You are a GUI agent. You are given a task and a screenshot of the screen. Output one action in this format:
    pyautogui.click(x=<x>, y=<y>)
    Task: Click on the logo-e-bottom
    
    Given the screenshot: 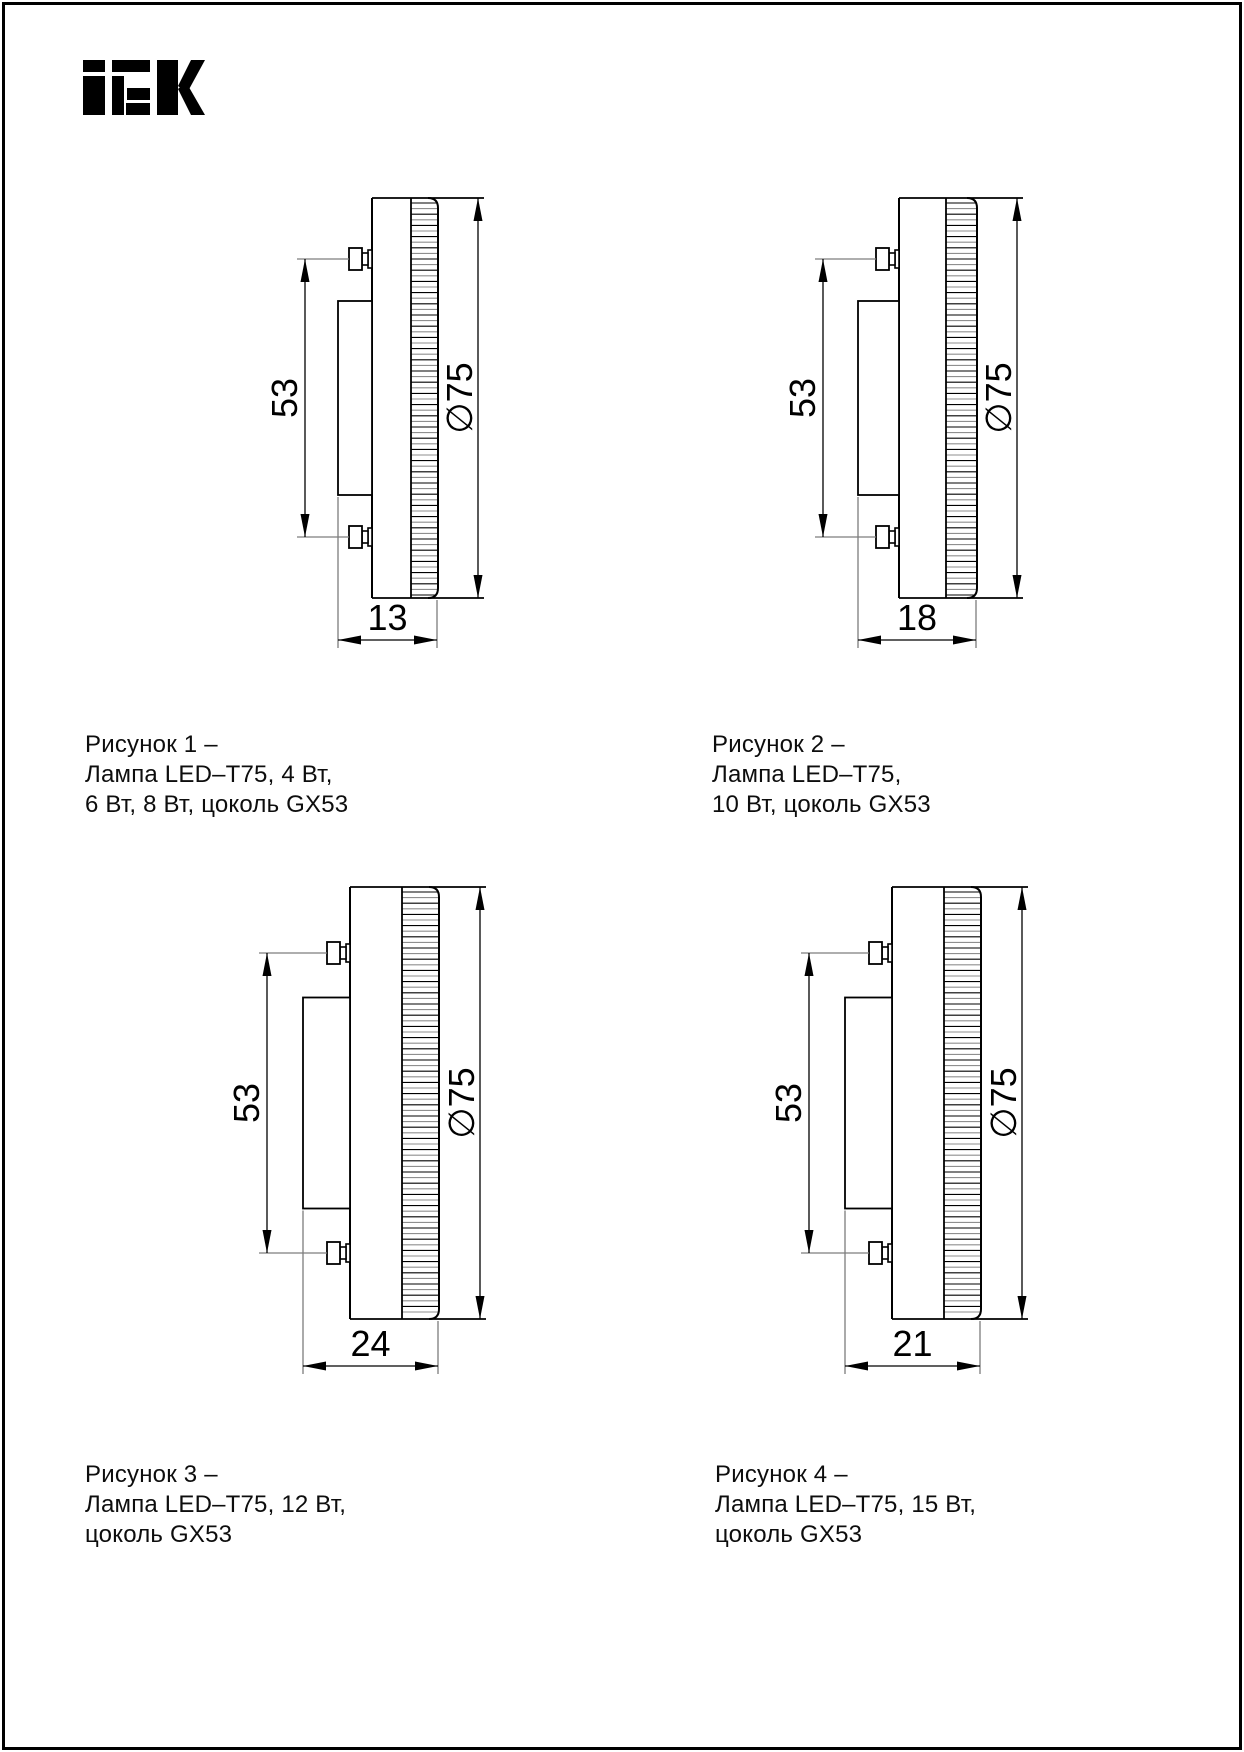 What is the action you would take?
    pyautogui.click(x=138, y=109)
    